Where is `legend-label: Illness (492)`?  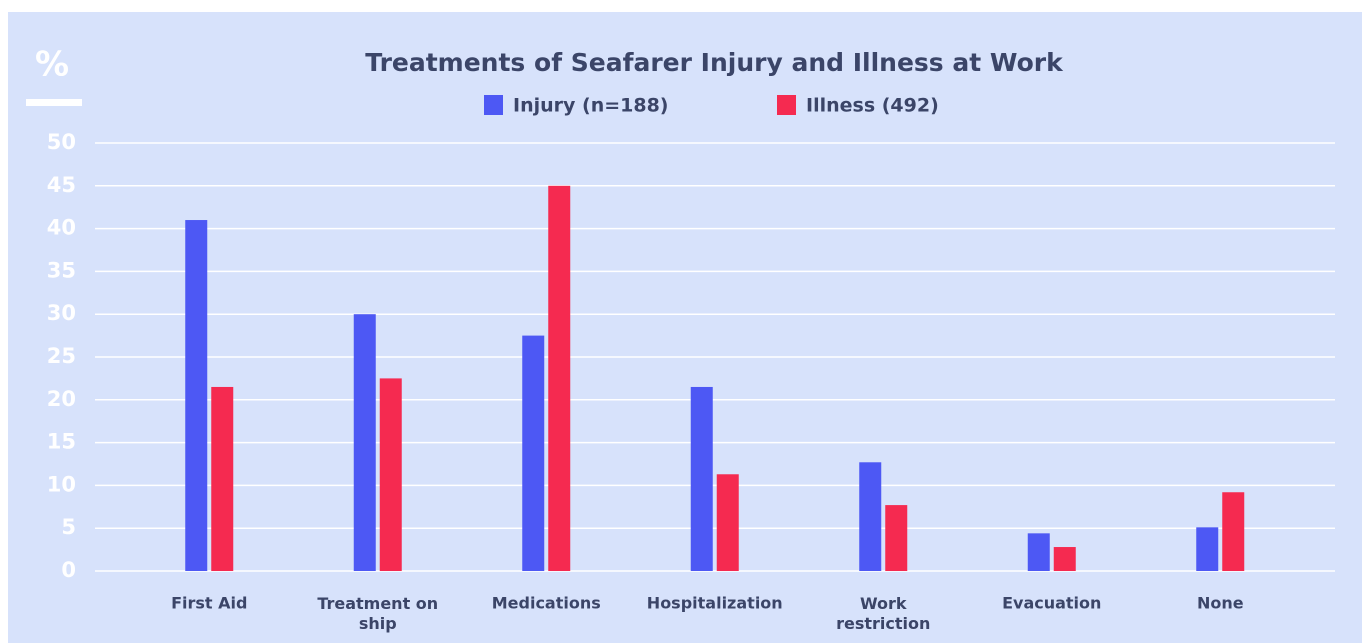 legend-label: Illness (492) is located at coordinates (872, 106).